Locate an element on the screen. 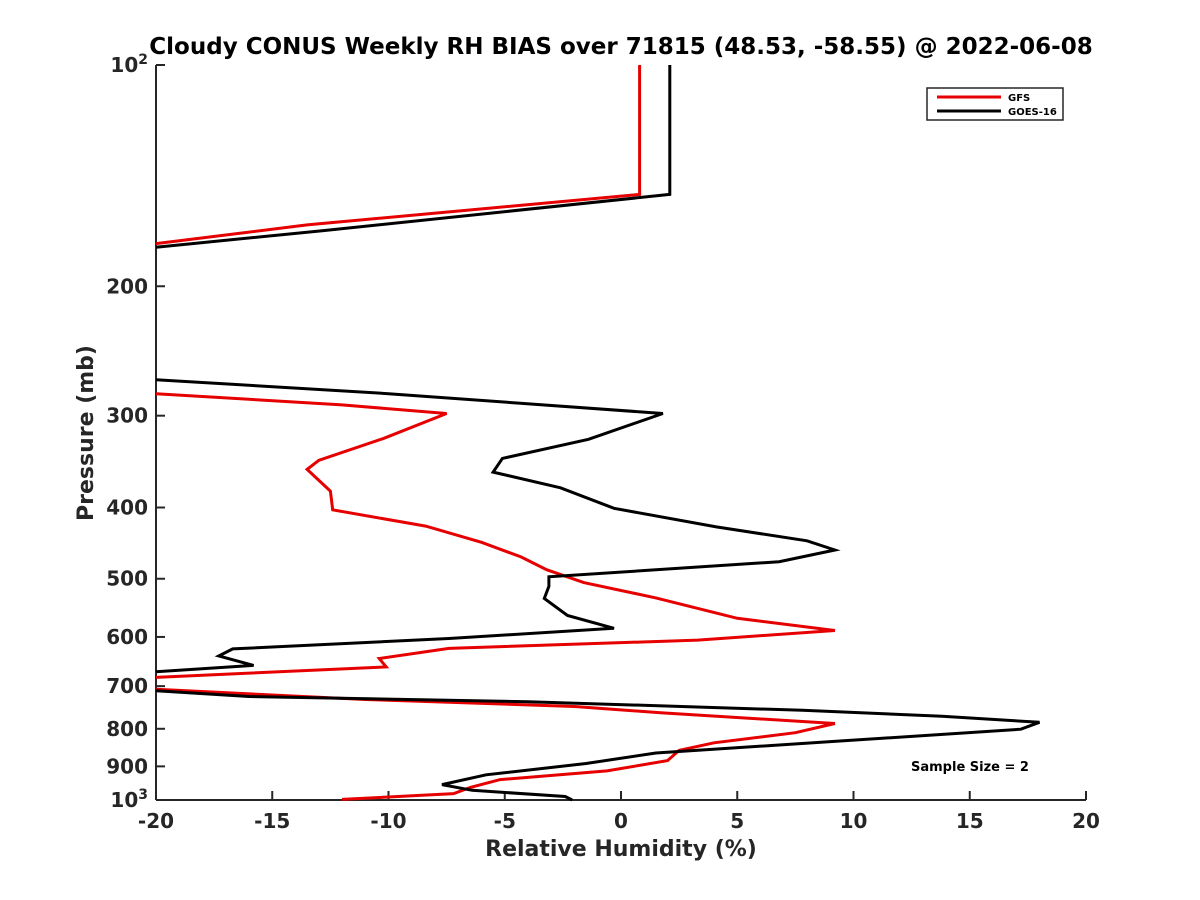 The width and height of the screenshot is (1200, 900). x-tick-label: -20 is located at coordinates (156, 821).